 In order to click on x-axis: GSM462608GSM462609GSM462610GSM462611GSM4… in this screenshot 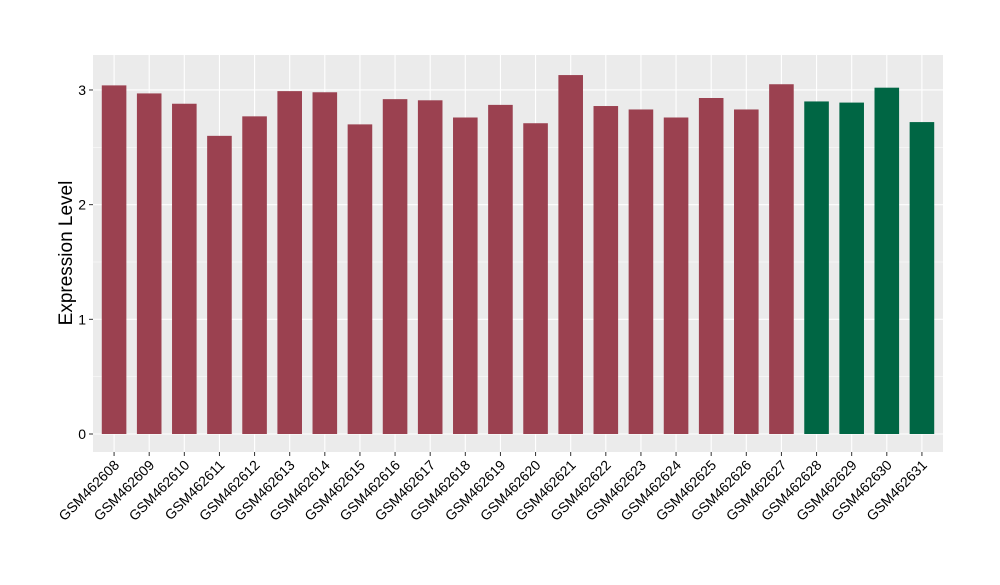, I will do `click(492, 488)`.